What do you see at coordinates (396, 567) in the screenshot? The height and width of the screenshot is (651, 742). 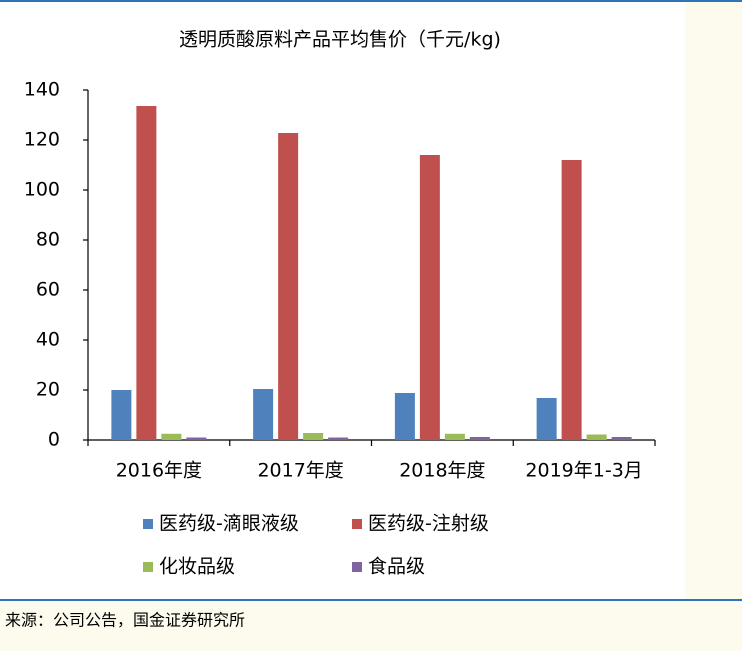 I see `legend-label: 食品级` at bounding box center [396, 567].